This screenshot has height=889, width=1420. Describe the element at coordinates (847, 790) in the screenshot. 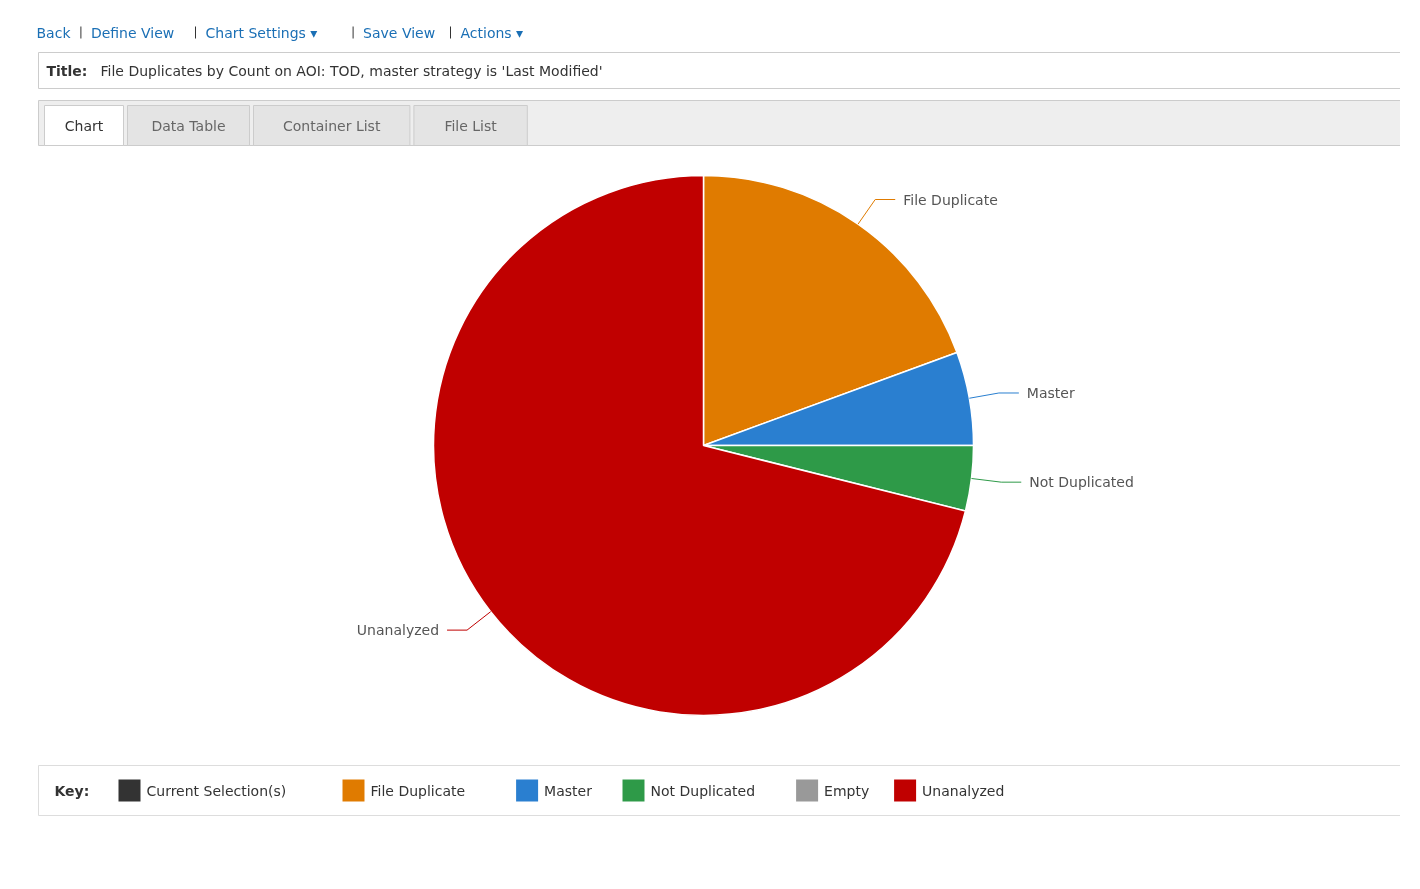

I see `legend-label: Empty` at that location.